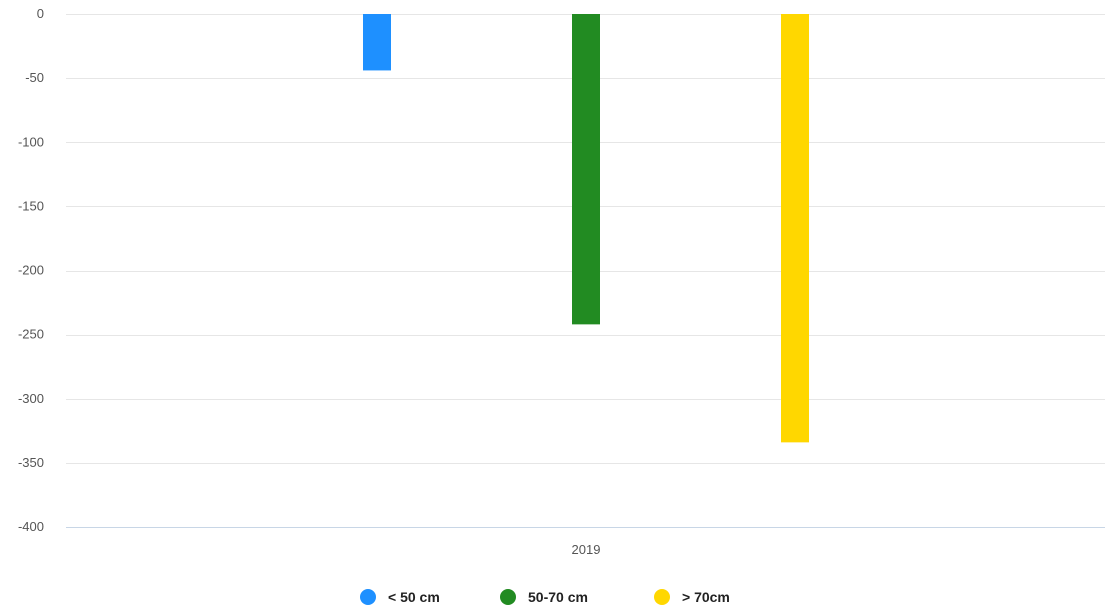 The width and height of the screenshot is (1107, 610). I want to click on y-tick-label: 0, so click(40, 13).